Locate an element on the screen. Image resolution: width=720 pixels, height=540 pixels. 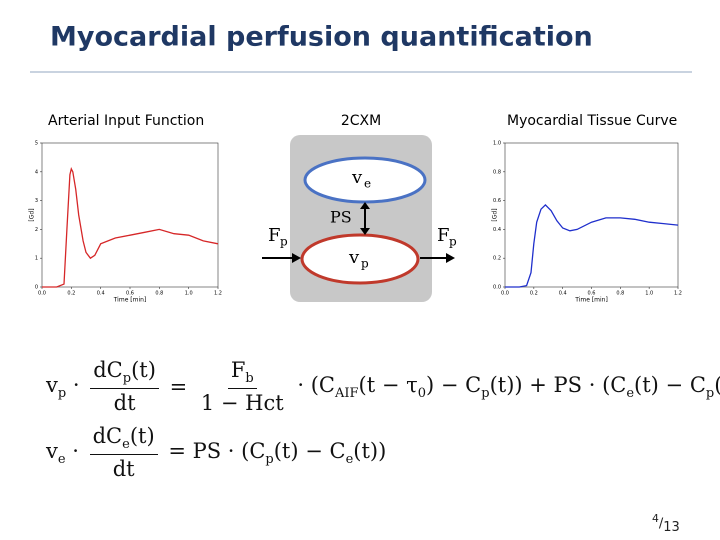
inflow-arrowhead is located at coordinates (296, 258).